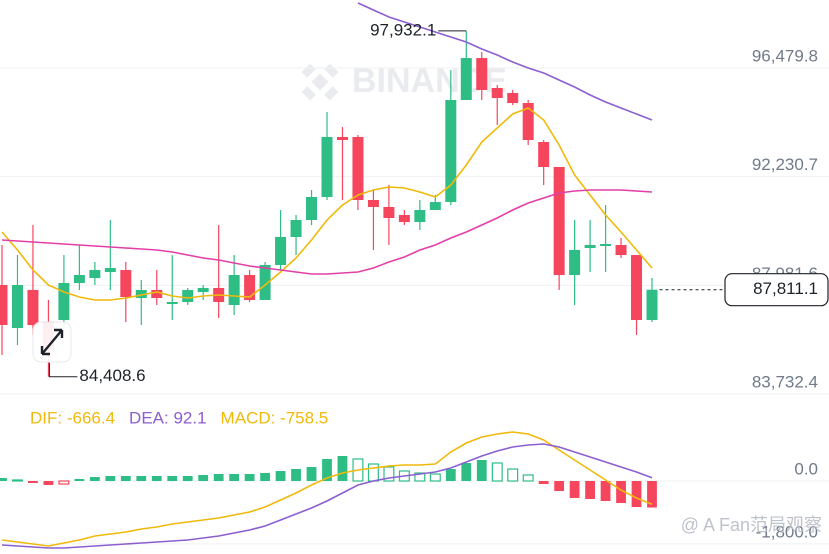  I want to click on y-tick-label: 92,230.7, so click(785, 164).